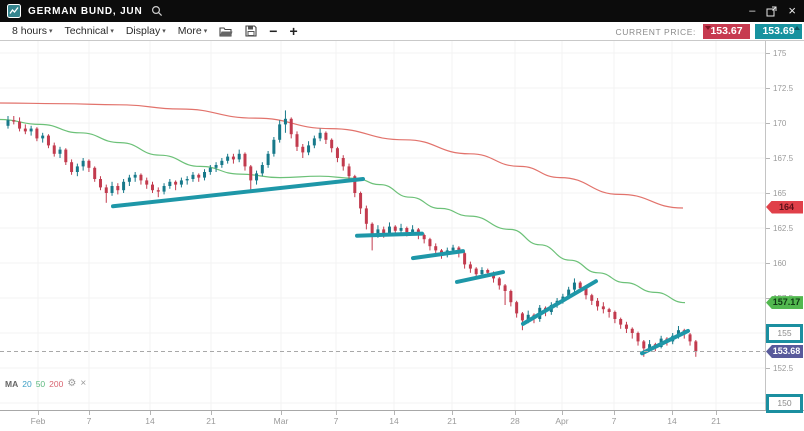  I want to click on price-tick-label: 165, so click(776, 193).